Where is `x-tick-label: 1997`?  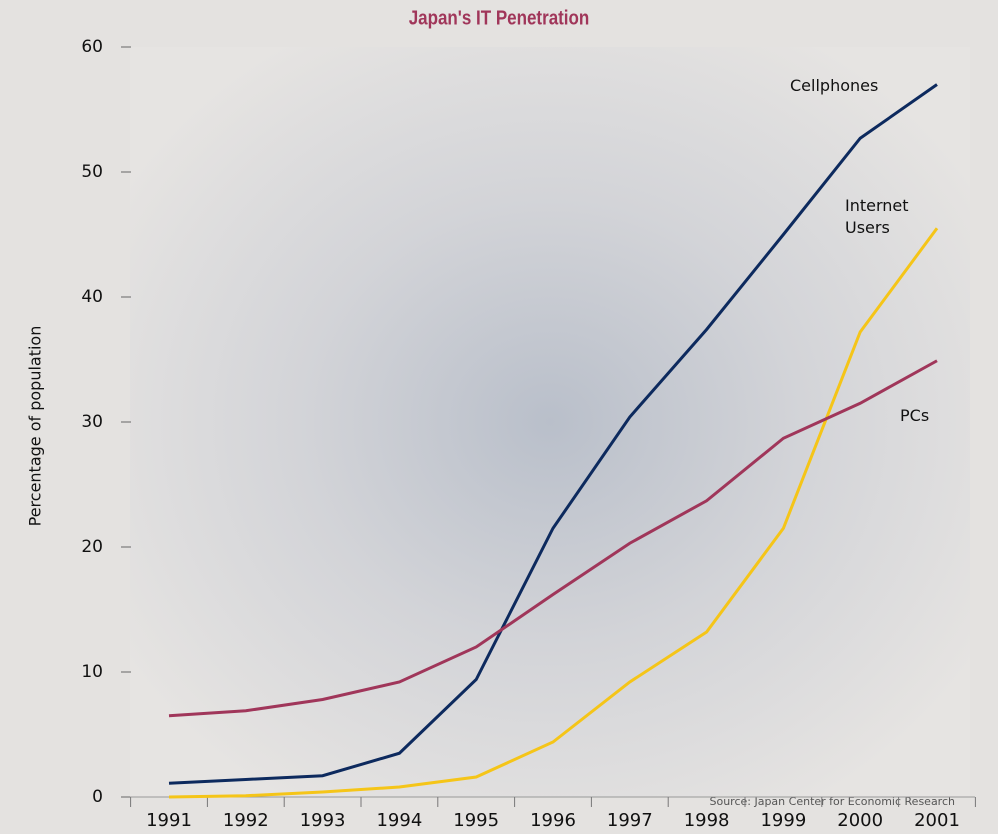
x-tick-label: 1997 is located at coordinates (630, 820).